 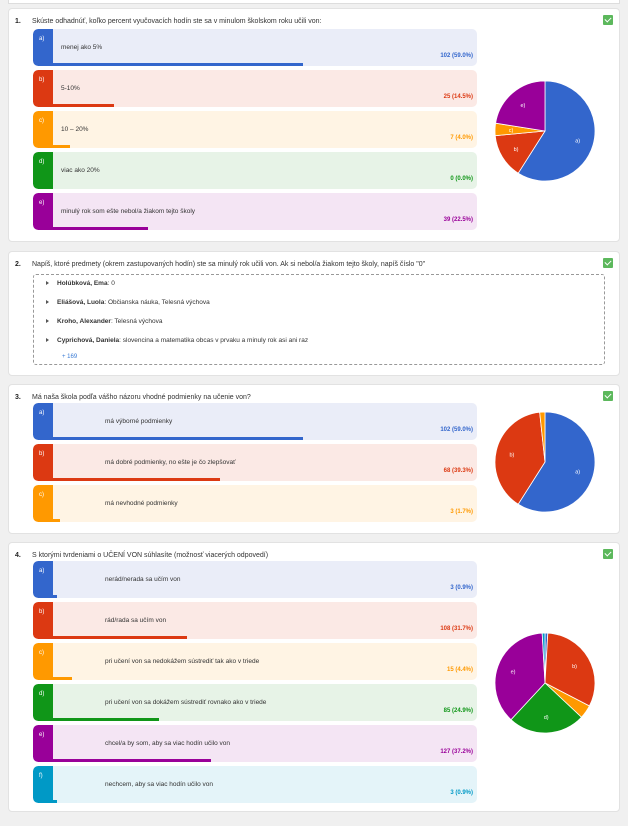 What do you see at coordinates (157, 302) in the screenshot?
I see `answer-value: : Občianska náuka, Telesná výchova` at bounding box center [157, 302].